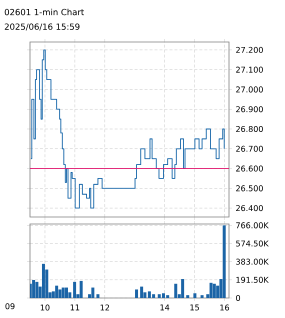 This screenshot has width=285, height=318. Describe the element at coordinates (44, 12) in the screenshot. I see `chart-title: 02601 1-min Chart` at that location.